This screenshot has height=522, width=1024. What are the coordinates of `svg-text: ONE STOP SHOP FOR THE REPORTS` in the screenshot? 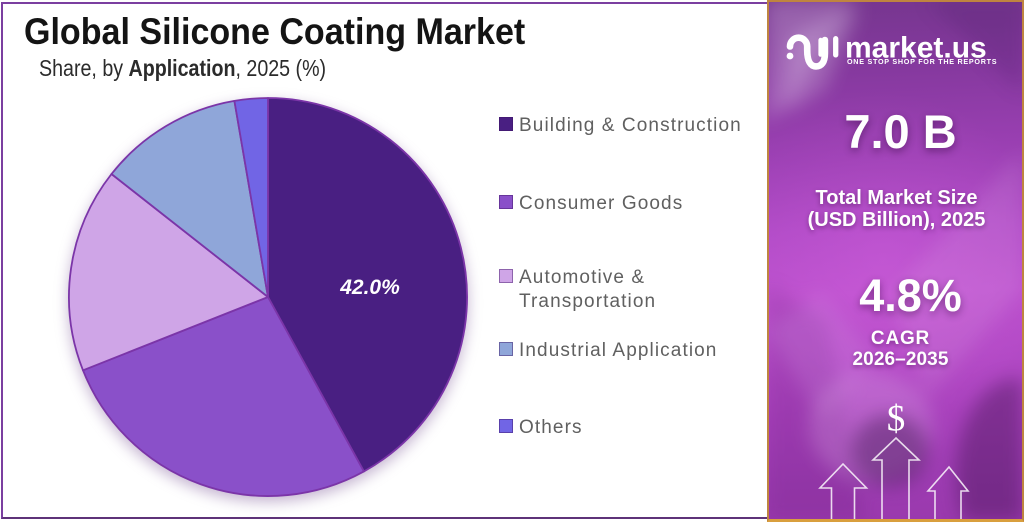 It's located at (922, 61).